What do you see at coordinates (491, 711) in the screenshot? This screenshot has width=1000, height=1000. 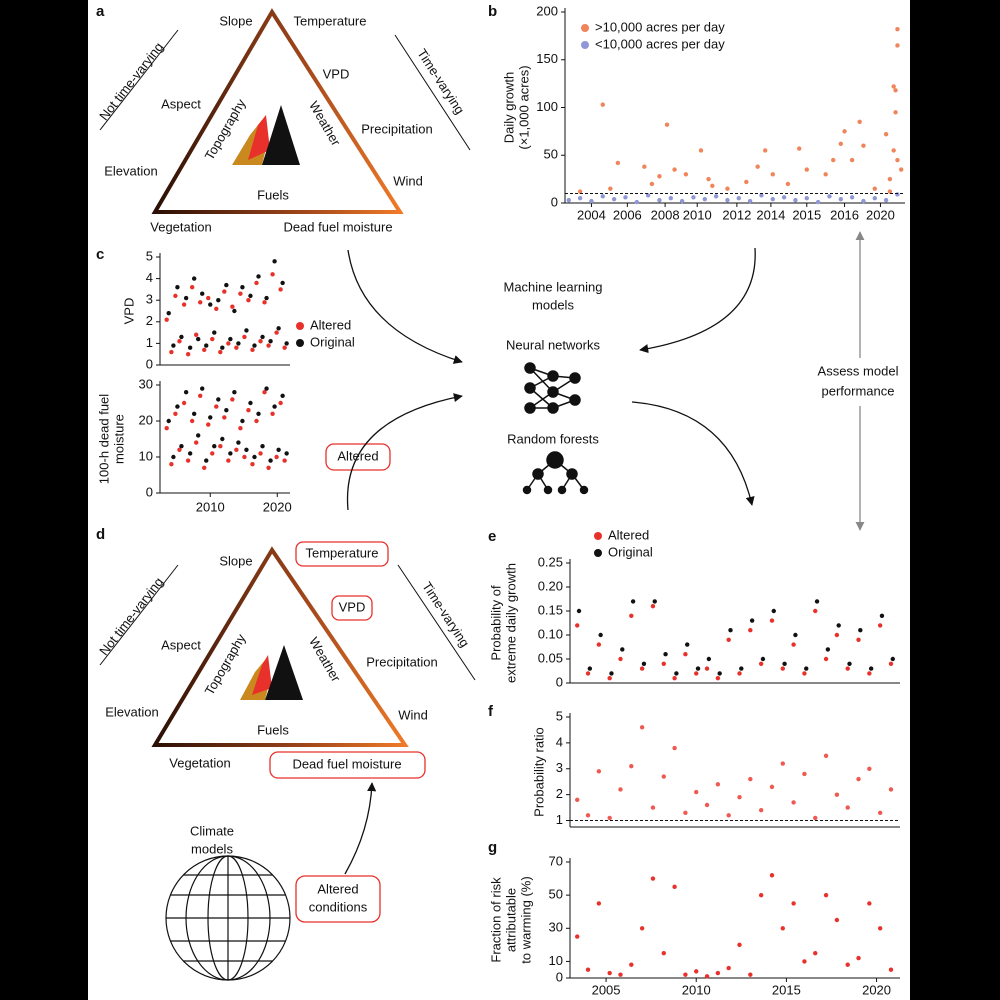 I see `panel-label: f` at bounding box center [491, 711].